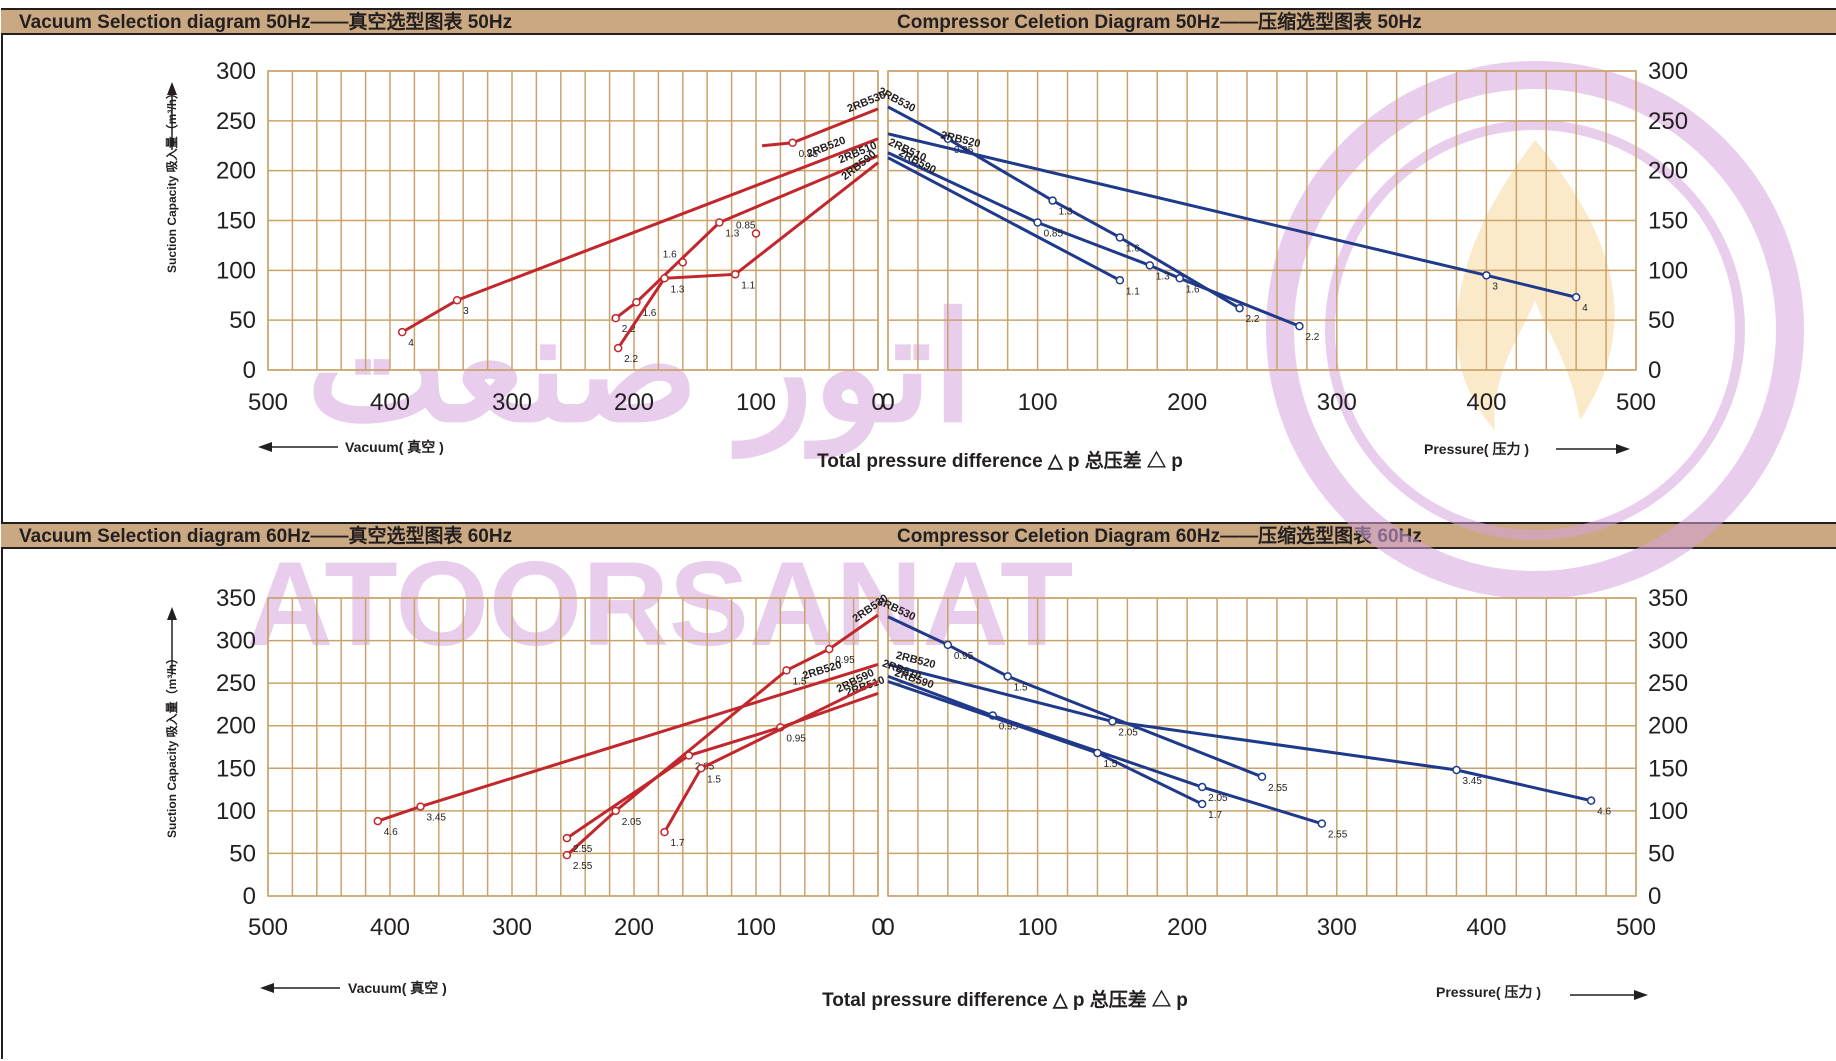  Describe the element at coordinates (1472, 781) in the screenshot. I see `data-label: 3.45` at that location.